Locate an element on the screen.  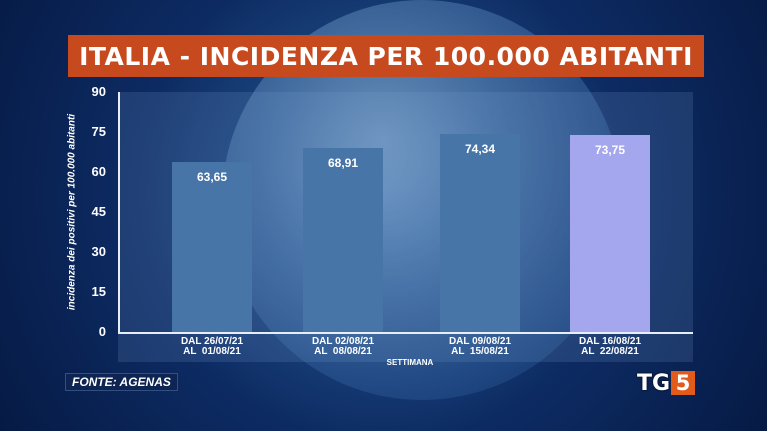
bar-value-label: 68,91 is located at coordinates (343, 163).